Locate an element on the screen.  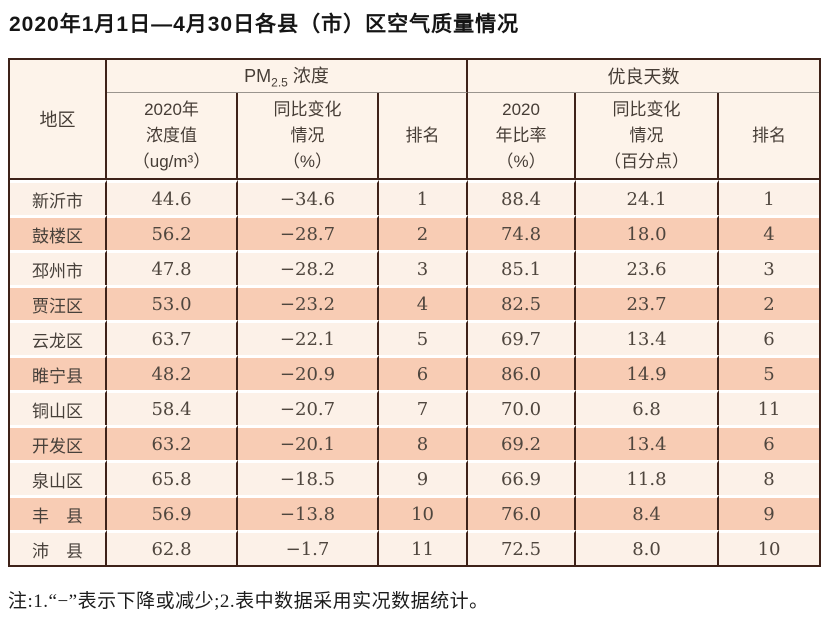
col-header-pm-value: 2020年 浓度值 （ug/m³） is located at coordinates (172, 136).